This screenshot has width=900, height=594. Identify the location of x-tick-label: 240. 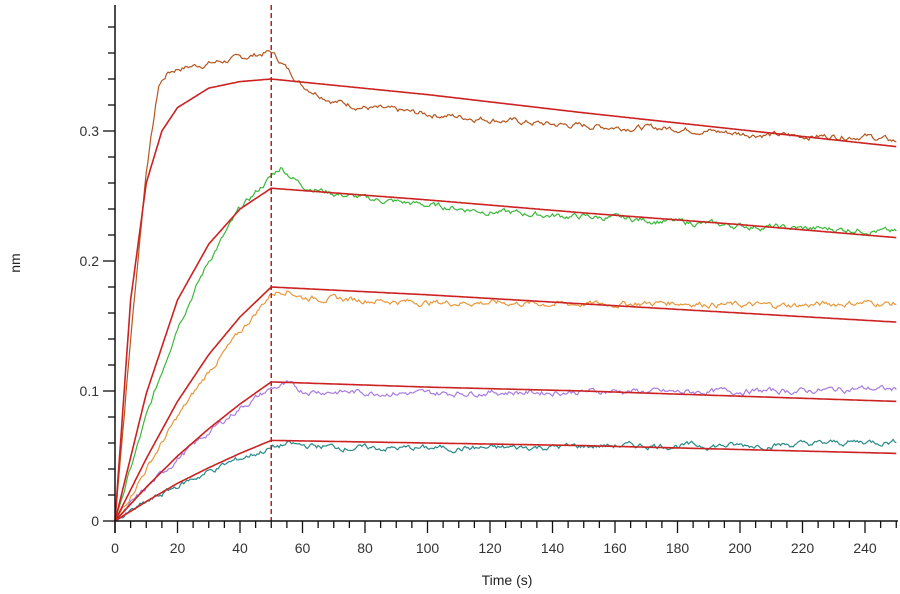
(865, 548).